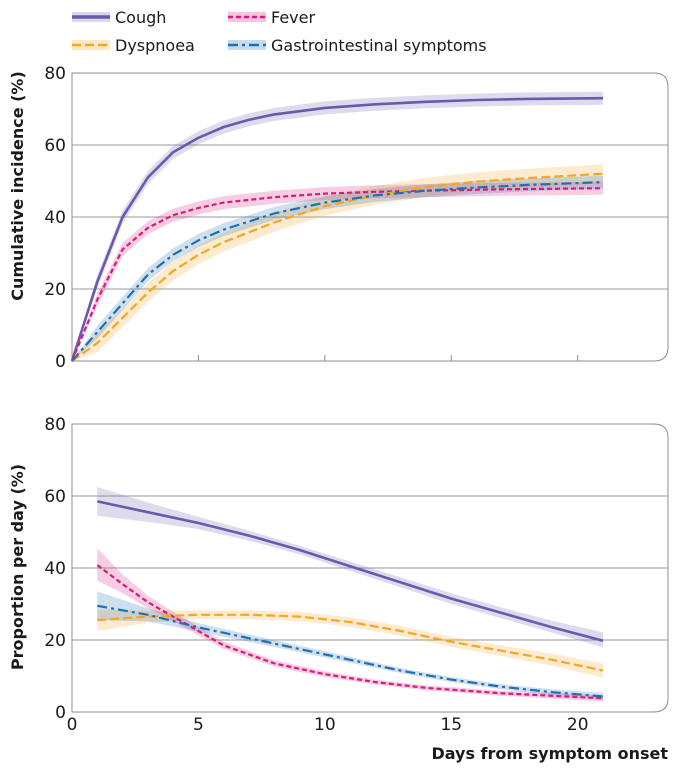 The image size is (685, 769). What do you see at coordinates (17, 186) in the screenshot?
I see `y-axis-title-top: Cumulative incidence (%)` at bounding box center [17, 186].